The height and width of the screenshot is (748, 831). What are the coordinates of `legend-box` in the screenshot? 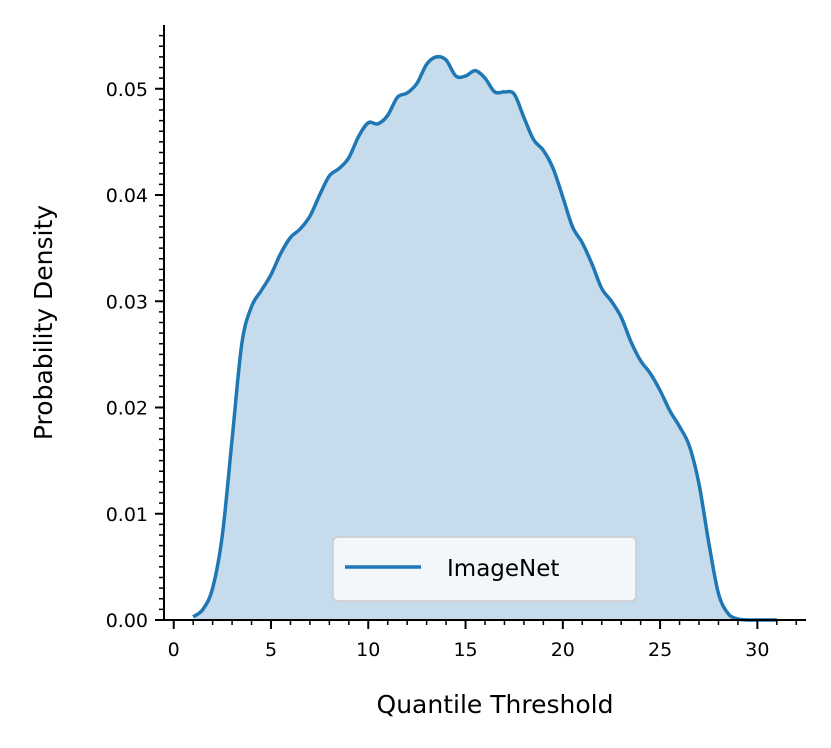 It's located at (484, 569).